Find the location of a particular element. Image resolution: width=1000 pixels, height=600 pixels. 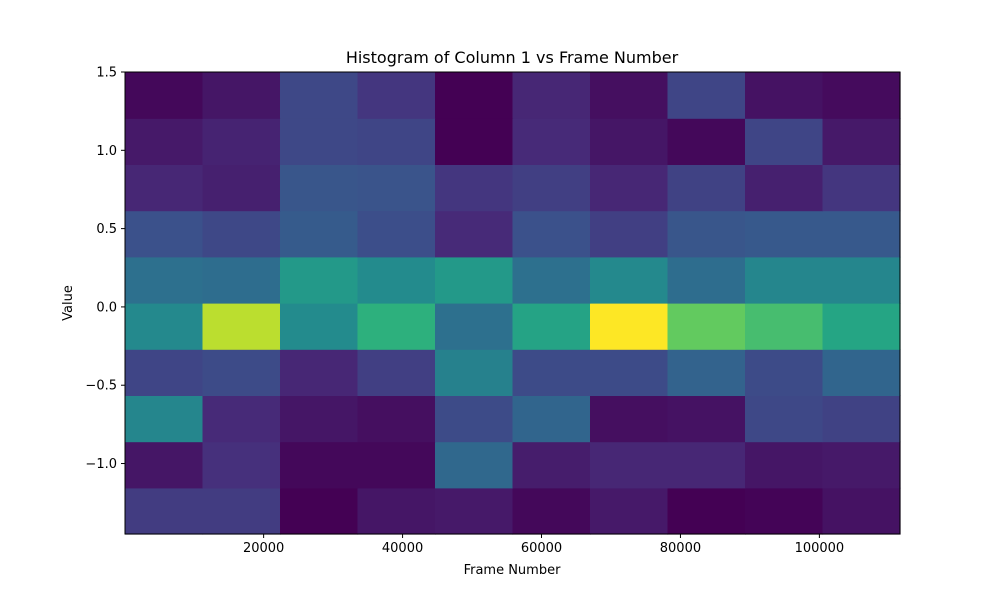

y-tick-label: 0.0 is located at coordinates (106, 307).